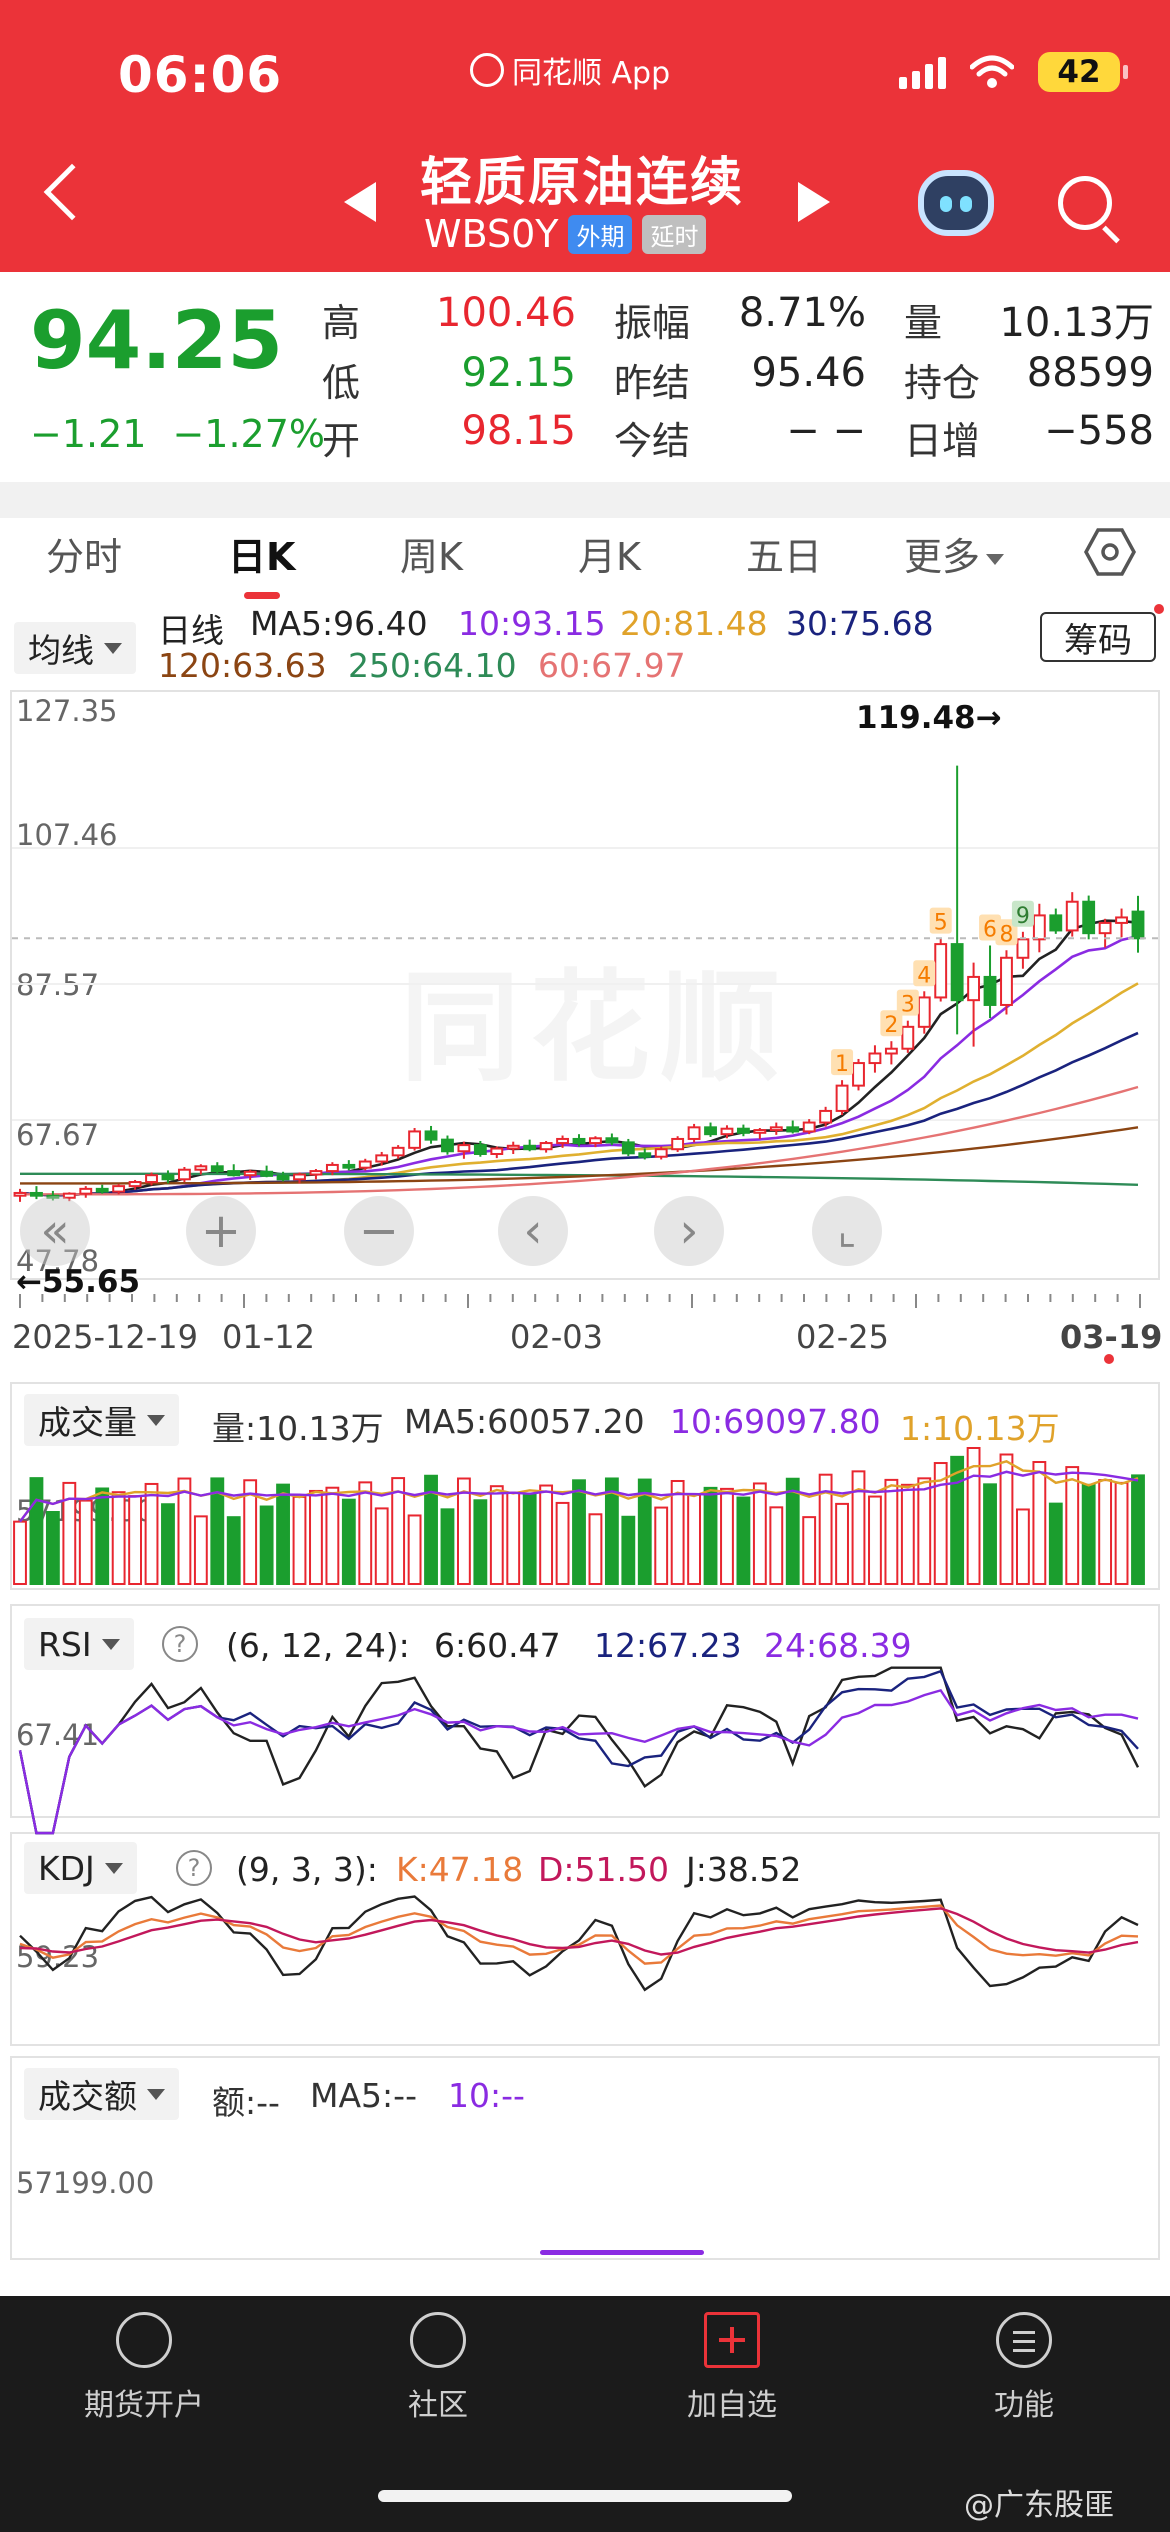 This screenshot has width=1170, height=2532. Describe the element at coordinates (75, 648) in the screenshot. I see `ma-selector: 均线` at that location.